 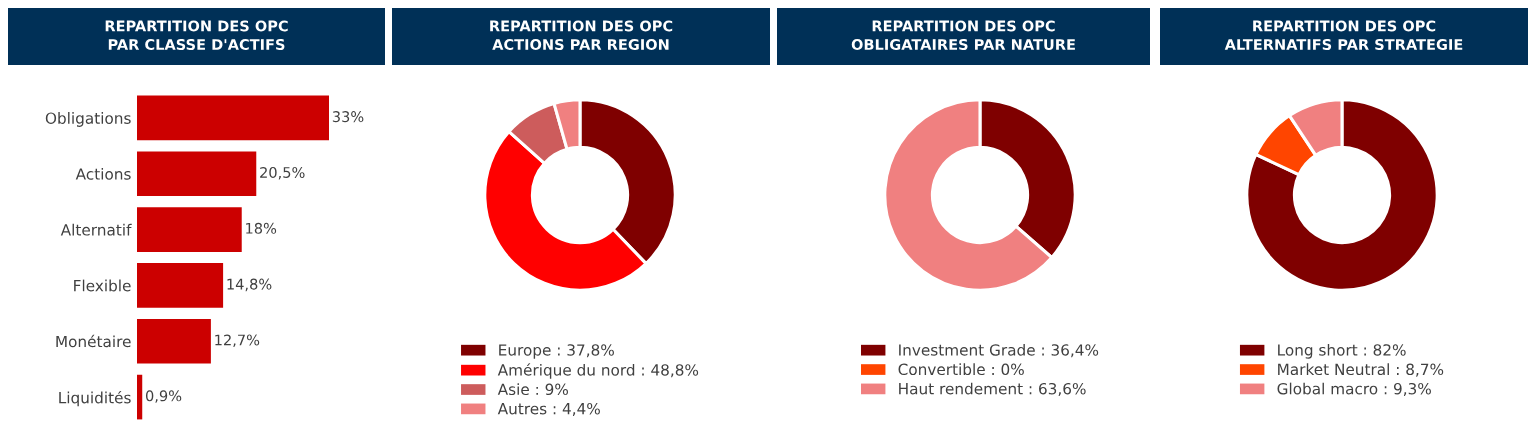 I want to click on y-tick-label: Alternatif, so click(x=96, y=229).